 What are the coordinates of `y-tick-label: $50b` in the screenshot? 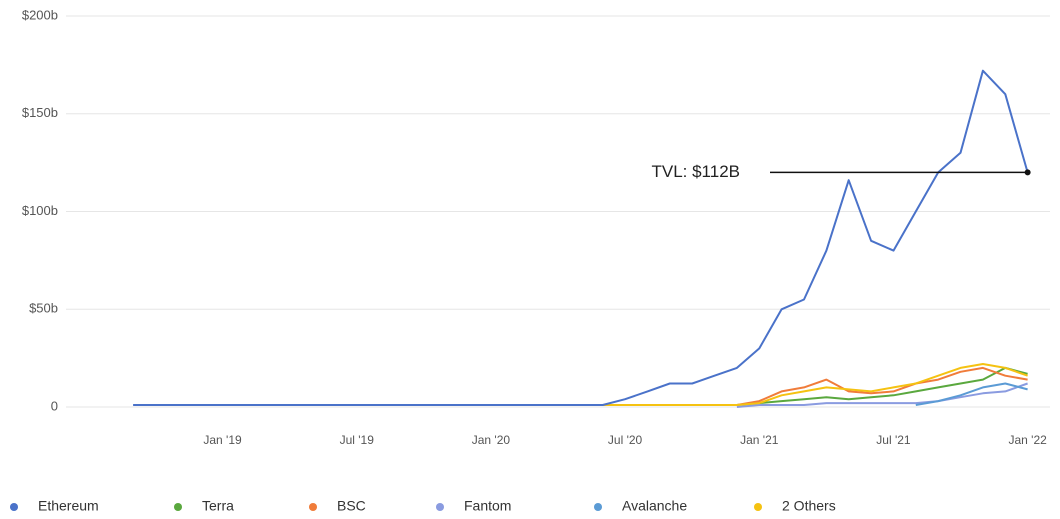 It's located at (43, 308).